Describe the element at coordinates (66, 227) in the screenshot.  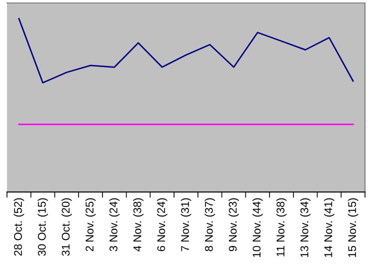
I see `x-tick-label: 31 Oct. (20)` at that location.